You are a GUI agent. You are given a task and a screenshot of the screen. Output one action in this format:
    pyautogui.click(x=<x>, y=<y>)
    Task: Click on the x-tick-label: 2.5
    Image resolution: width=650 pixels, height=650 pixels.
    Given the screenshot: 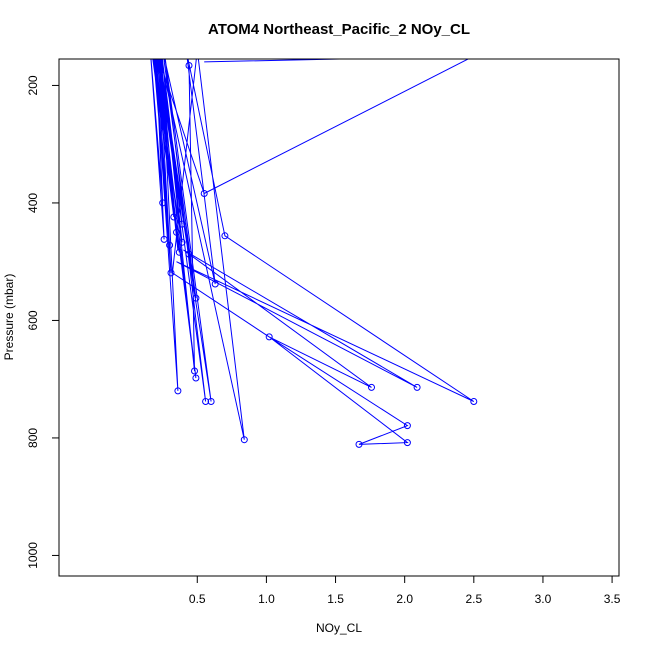 What is the action you would take?
    pyautogui.click(x=473, y=599)
    